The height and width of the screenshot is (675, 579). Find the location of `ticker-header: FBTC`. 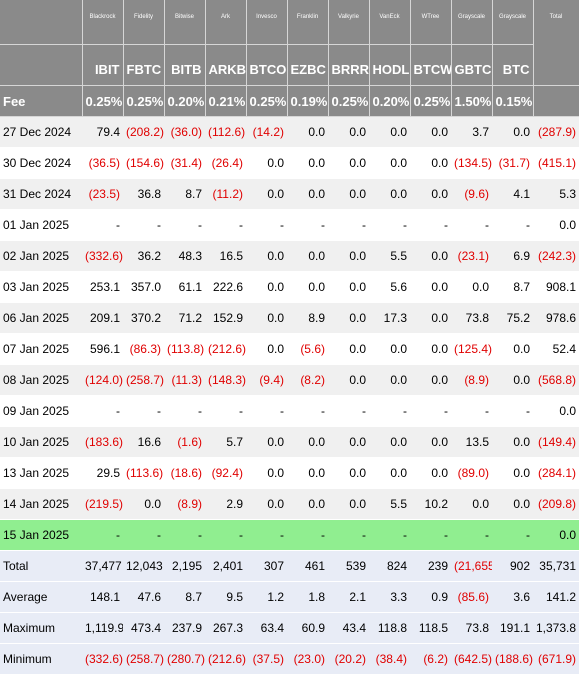

ticker-header: FBTC is located at coordinates (144, 65).